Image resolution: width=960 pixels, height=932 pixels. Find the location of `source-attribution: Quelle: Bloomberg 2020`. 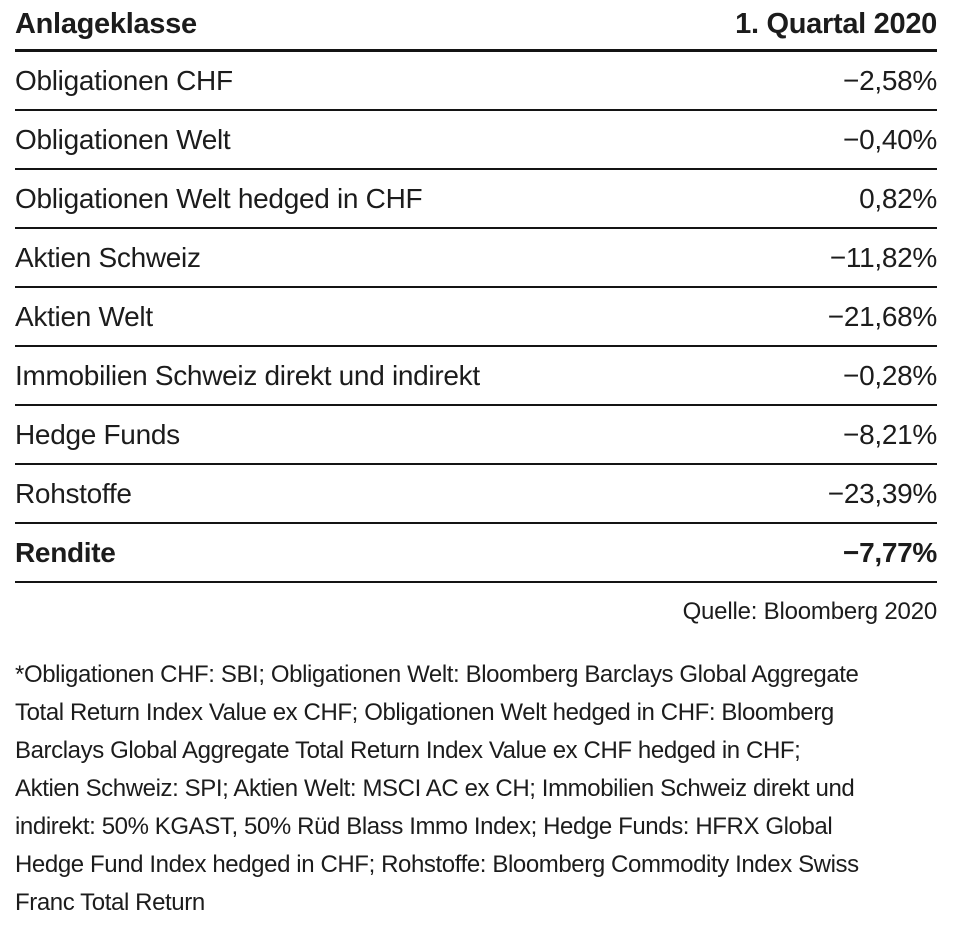

source-attribution: Quelle: Bloomberg 2020 is located at coordinates (810, 611).